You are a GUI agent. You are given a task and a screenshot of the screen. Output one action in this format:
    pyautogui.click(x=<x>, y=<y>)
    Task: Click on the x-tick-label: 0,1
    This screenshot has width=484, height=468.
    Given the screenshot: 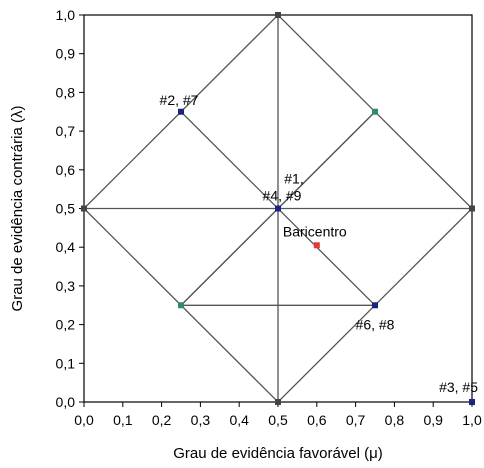 What is the action you would take?
    pyautogui.click(x=123, y=420)
    